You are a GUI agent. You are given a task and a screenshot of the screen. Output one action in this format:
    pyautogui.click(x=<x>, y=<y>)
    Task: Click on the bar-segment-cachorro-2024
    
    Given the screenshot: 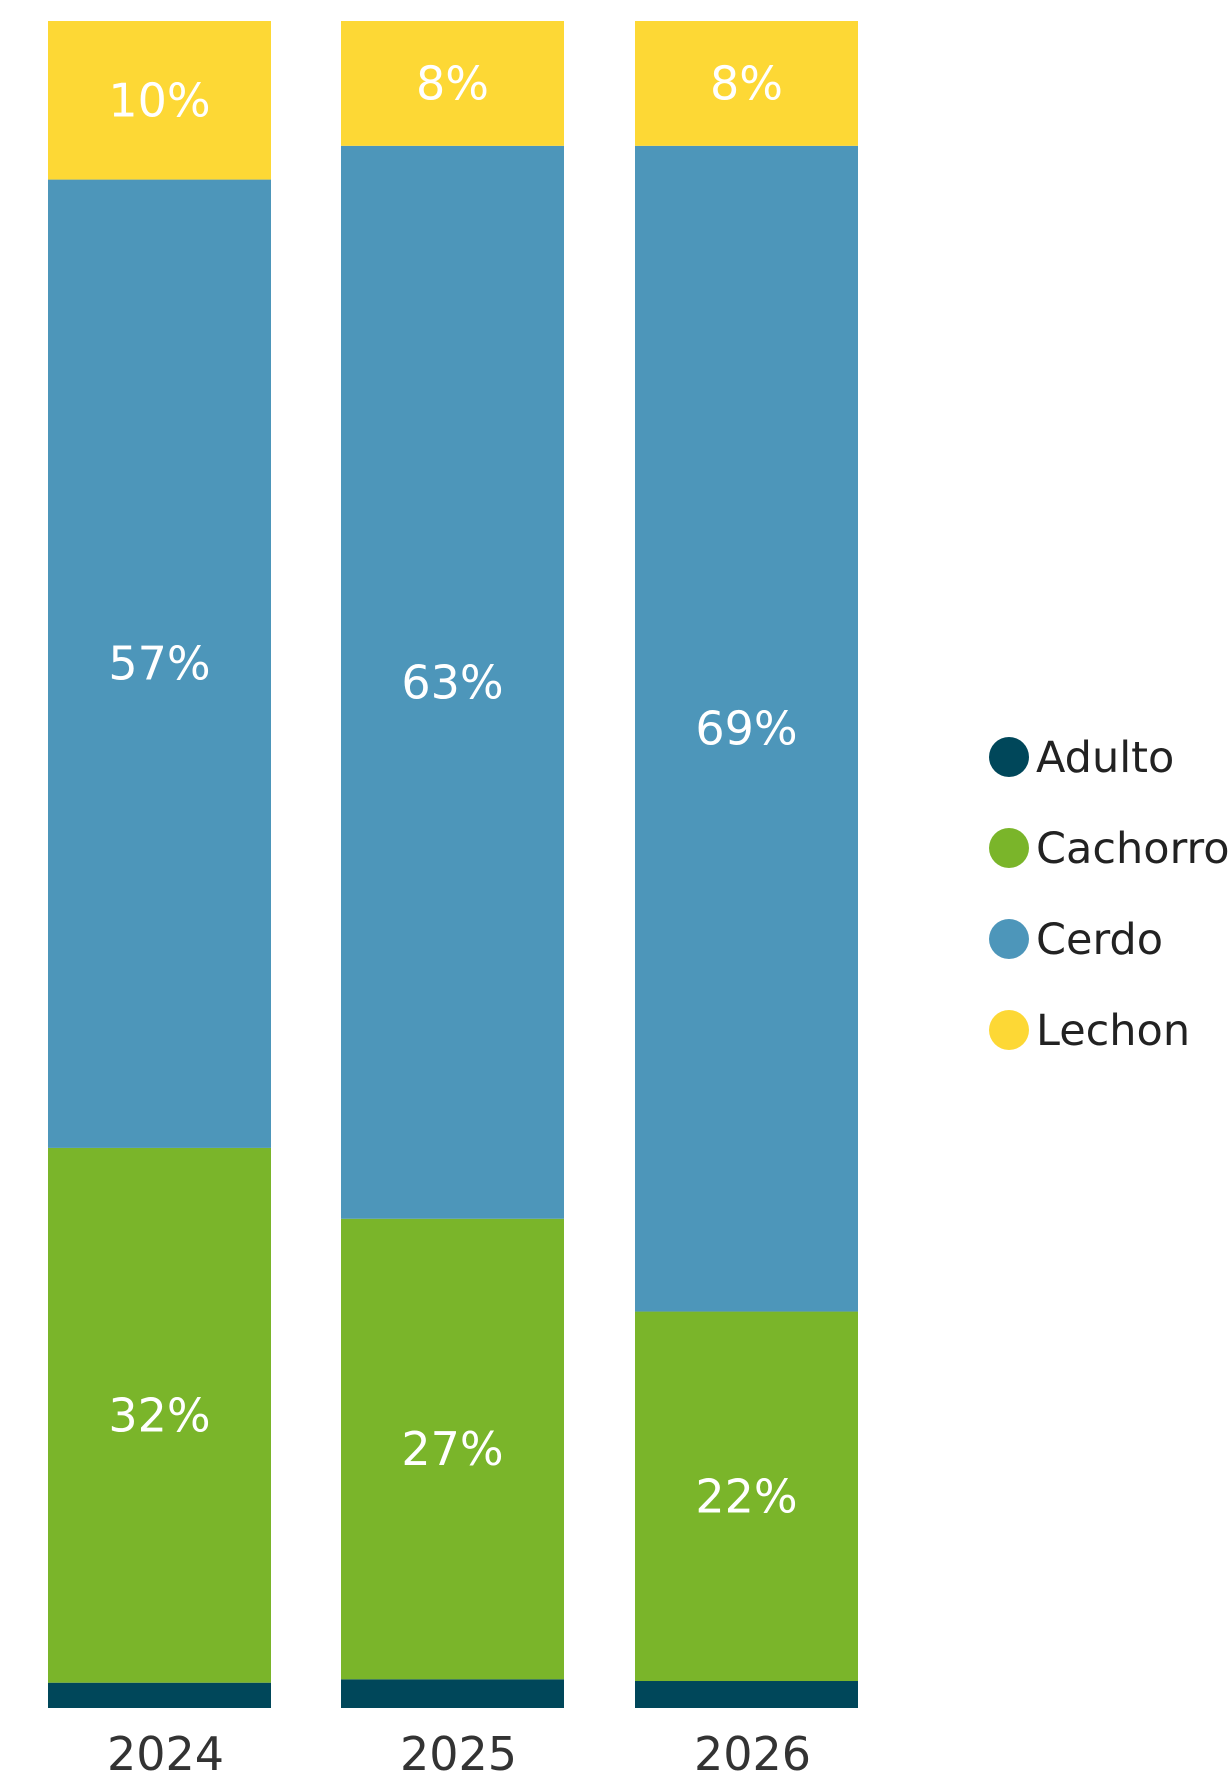 What is the action you would take?
    pyautogui.click(x=159, y=1415)
    